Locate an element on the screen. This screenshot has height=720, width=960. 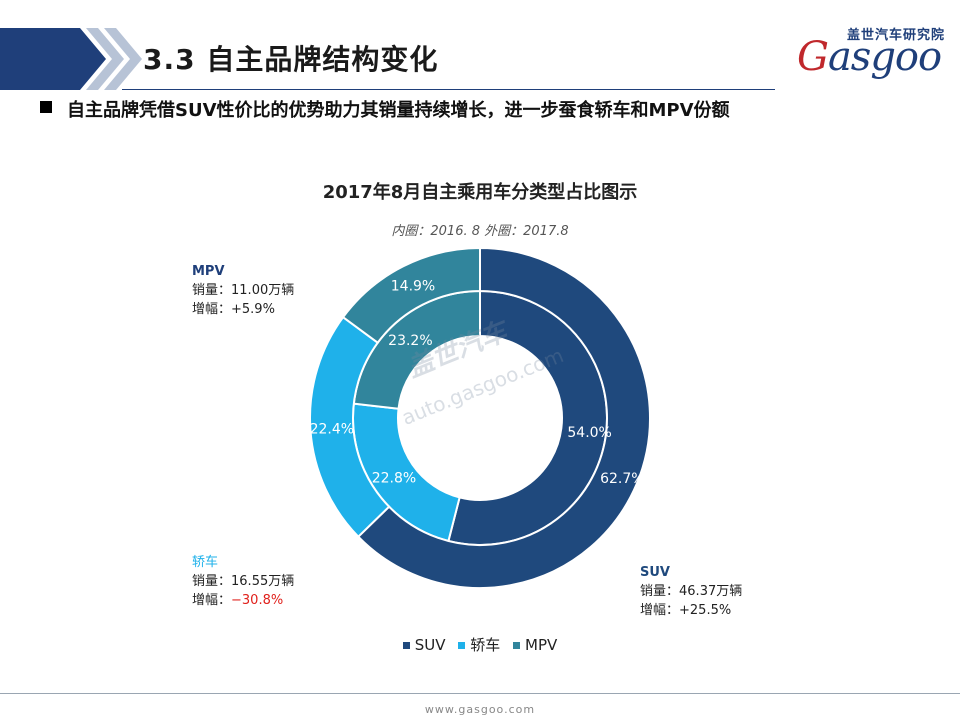
annotation-sedan: 轿车 销量：16.55万辆 增幅：−30.8% is located at coordinates (243, 581).